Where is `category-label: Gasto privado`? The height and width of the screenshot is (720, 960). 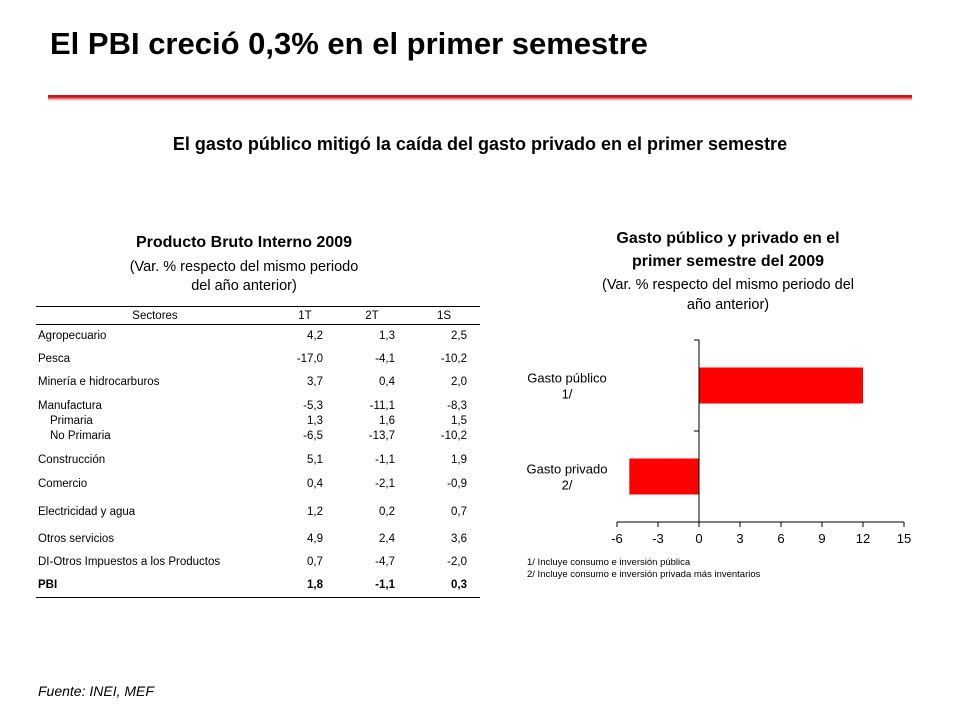
category-label: Gasto privado is located at coordinates (567, 469).